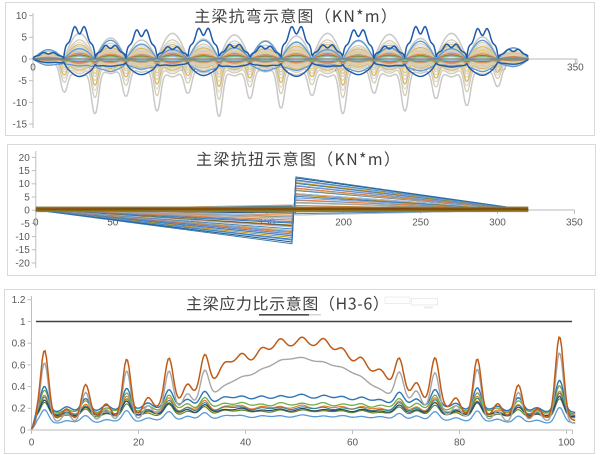  Describe the element at coordinates (566, 443) in the screenshot. I see `svg-text: 100` at that location.